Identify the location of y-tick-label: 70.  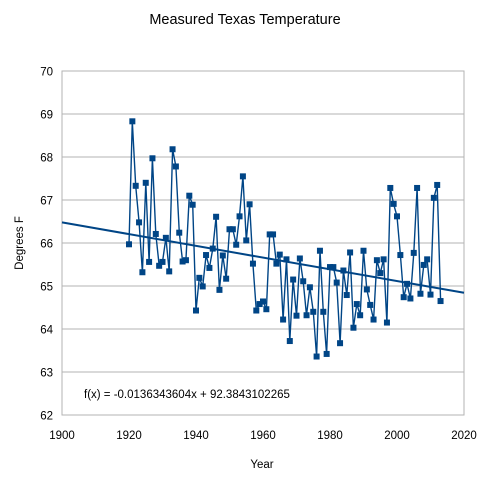
(46, 73).